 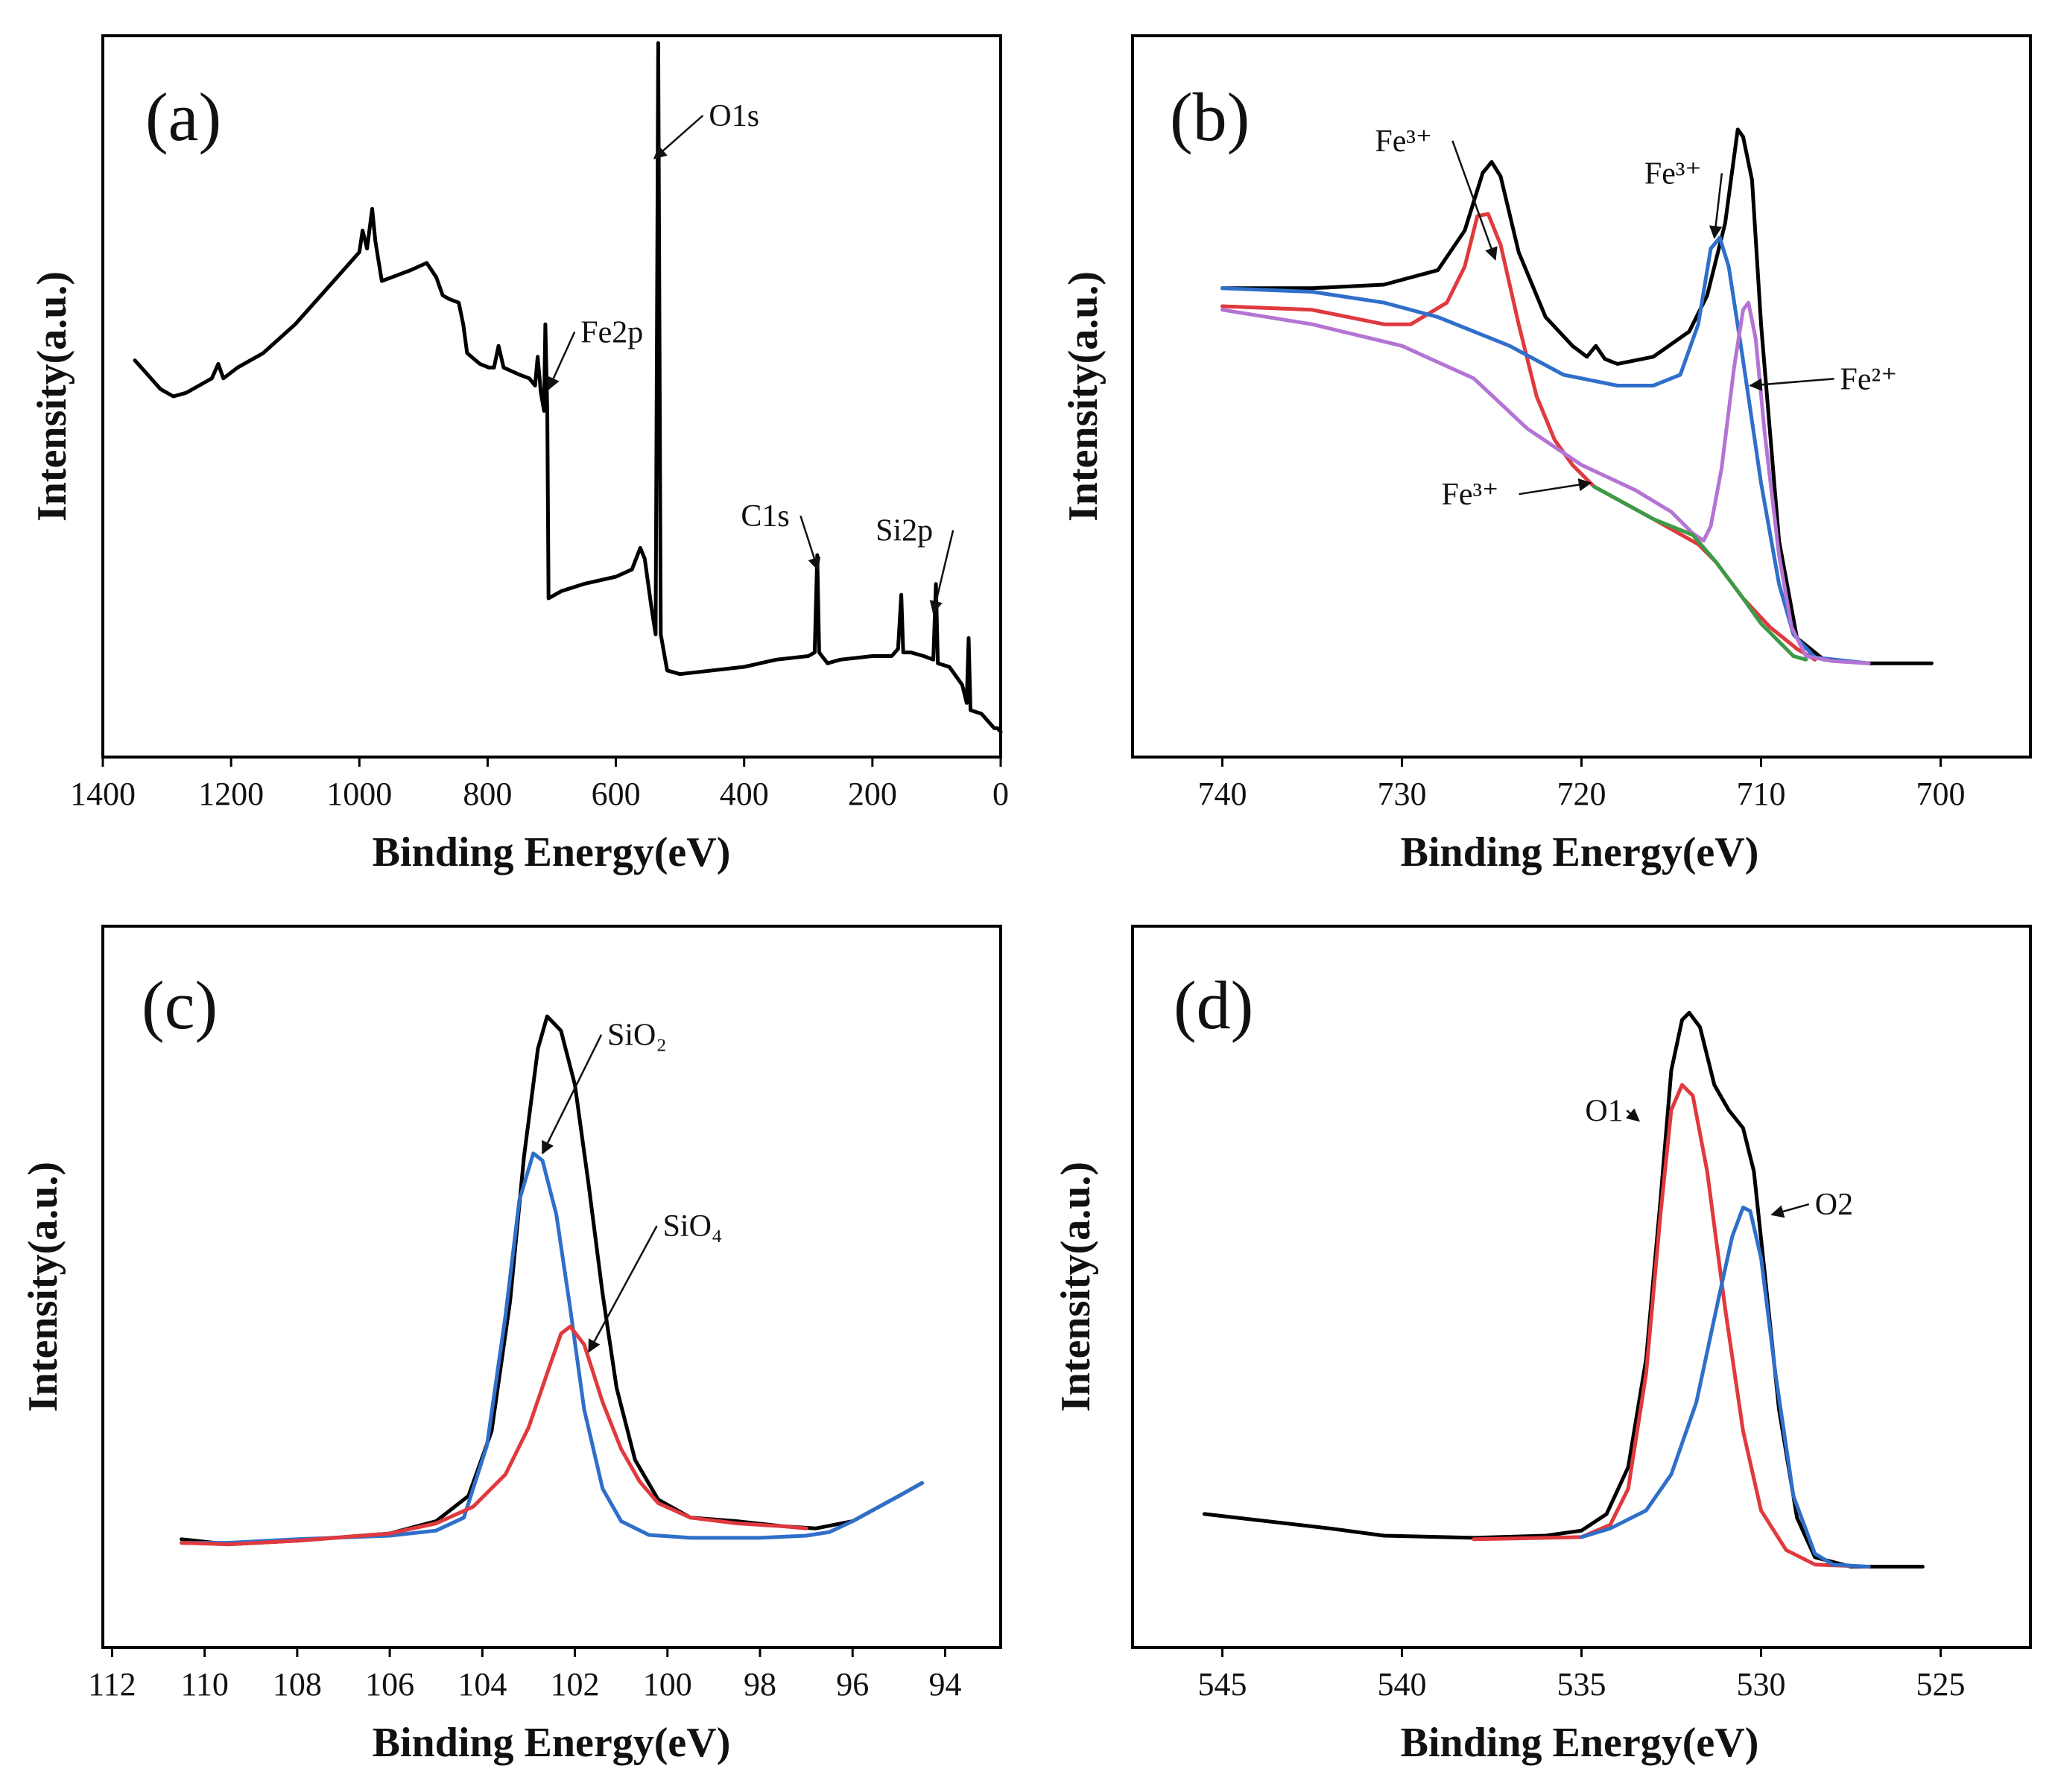 What do you see at coordinates (1636, 318) in the screenshot?
I see `annotations-b: Fe³⁺ Fe³⁺ Fe²⁺ Fe³⁺` at bounding box center [1636, 318].